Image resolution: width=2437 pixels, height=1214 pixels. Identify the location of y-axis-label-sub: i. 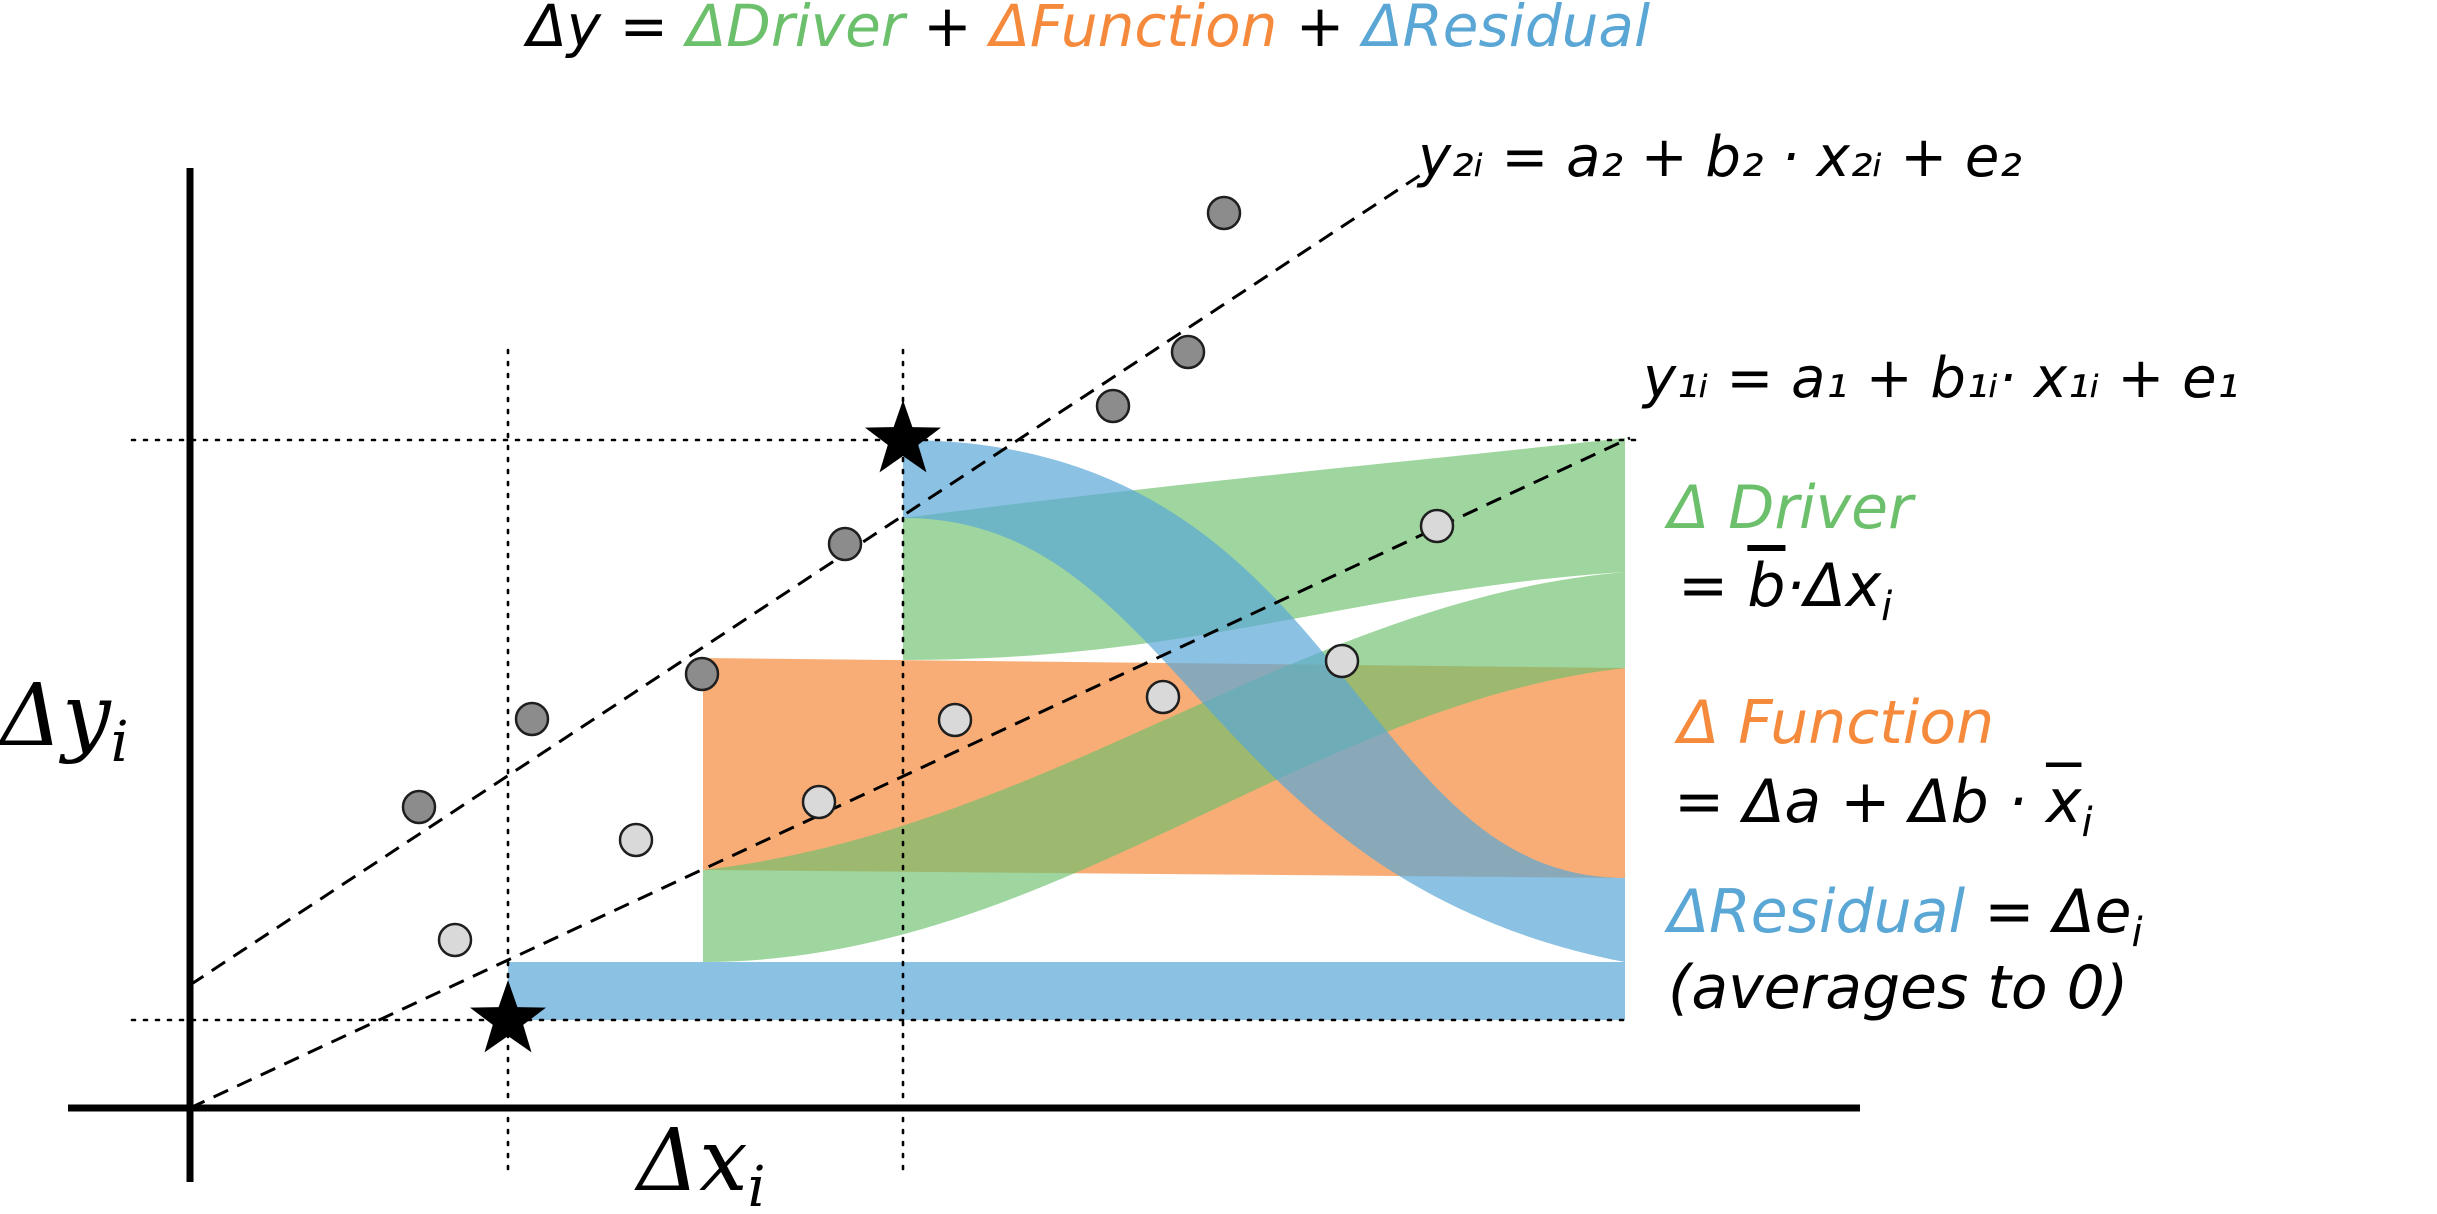
(120, 742).